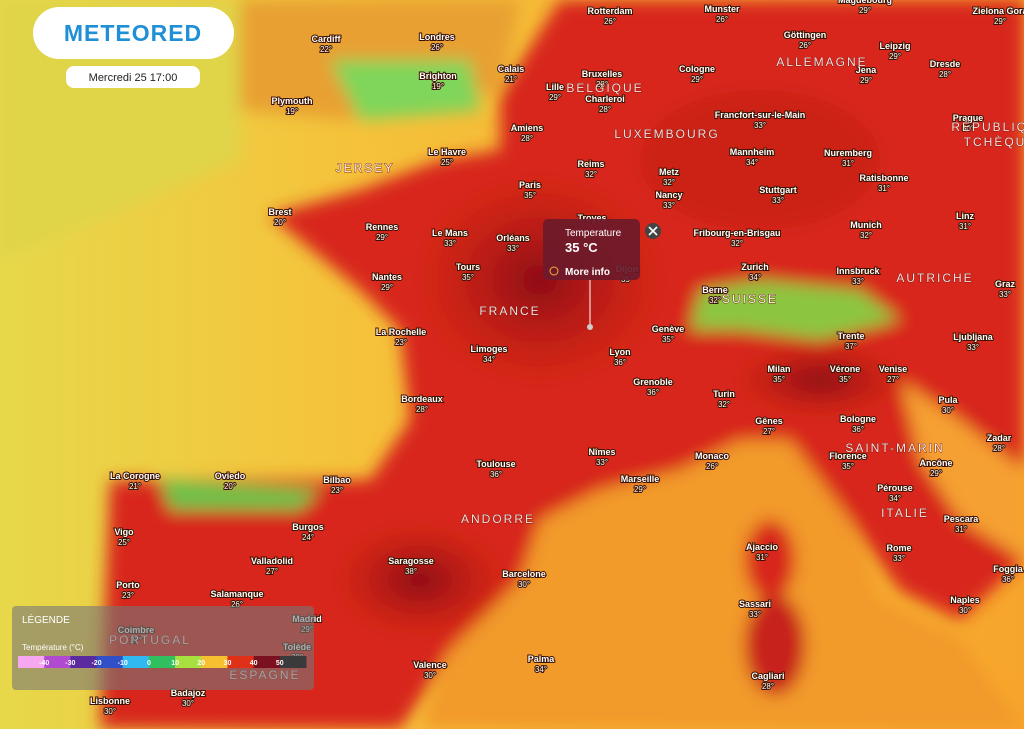  I want to click on city-name: Lille, so click(555, 87).